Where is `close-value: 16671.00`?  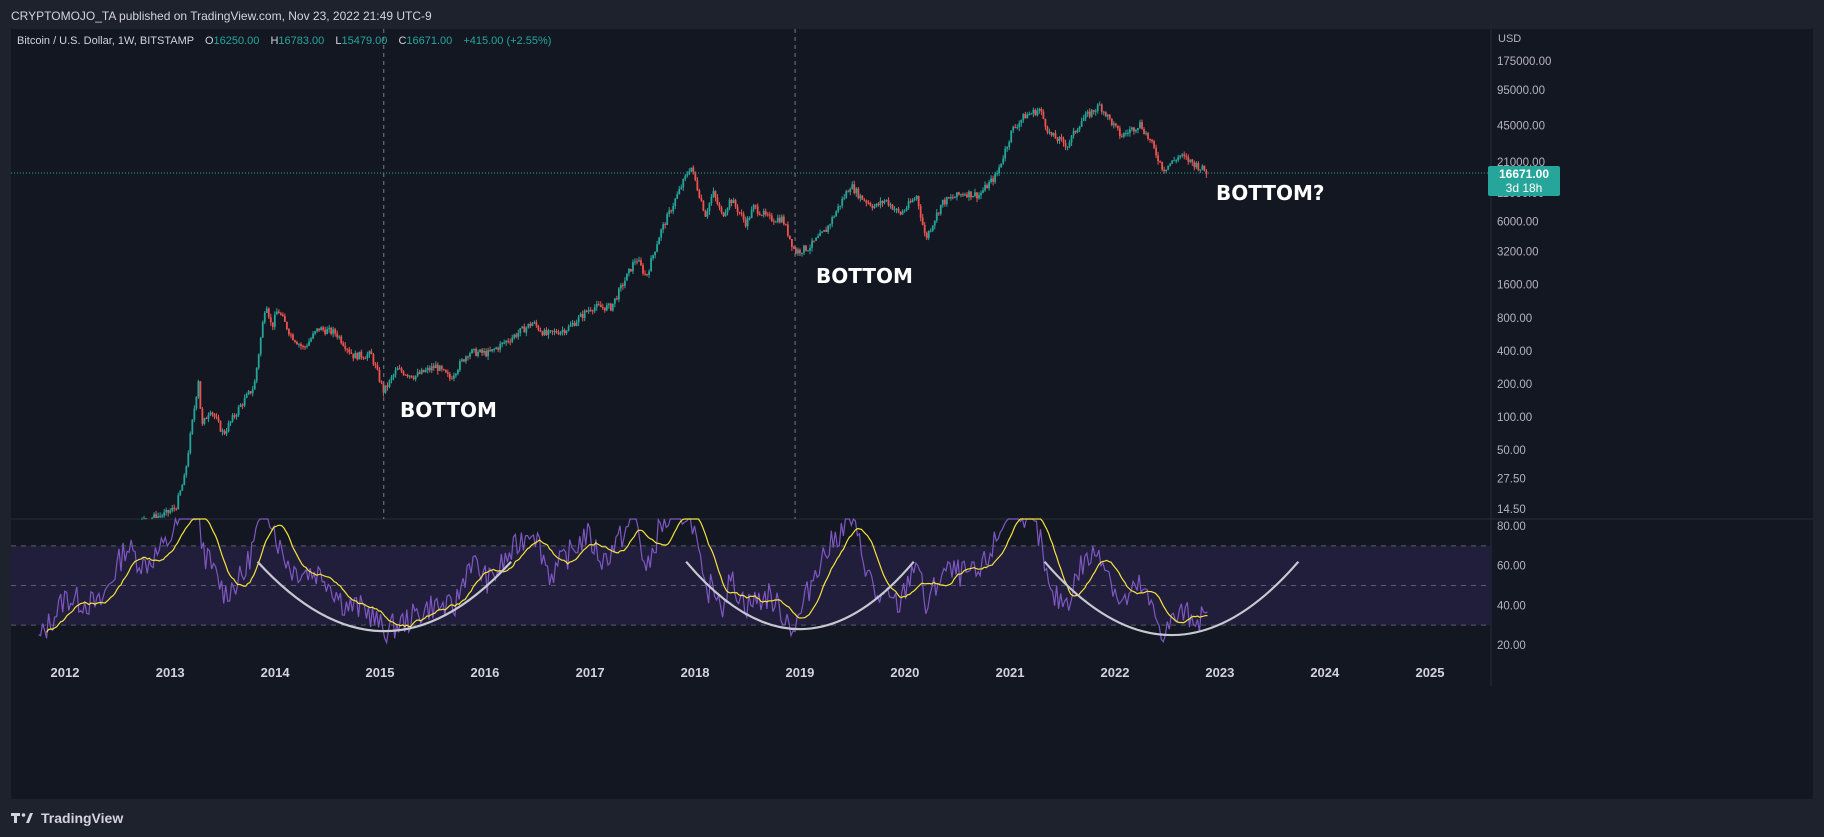
close-value: 16671.00 is located at coordinates (429, 41).